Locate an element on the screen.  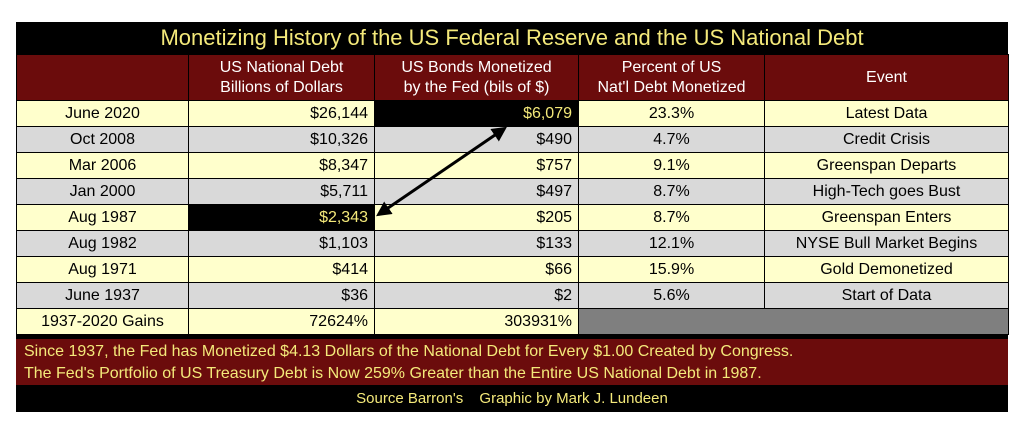
cell-date: Aug 1987 is located at coordinates (102, 217).